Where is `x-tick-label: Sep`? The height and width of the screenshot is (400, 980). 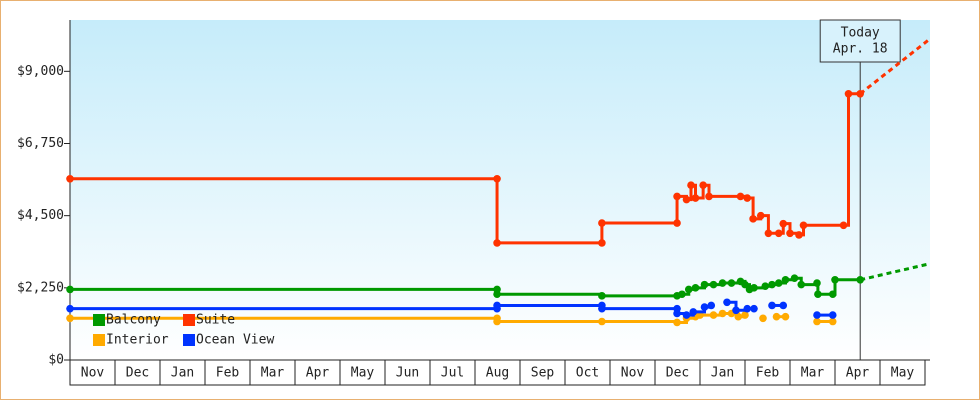 x-tick-label: Sep is located at coordinates (543, 373).